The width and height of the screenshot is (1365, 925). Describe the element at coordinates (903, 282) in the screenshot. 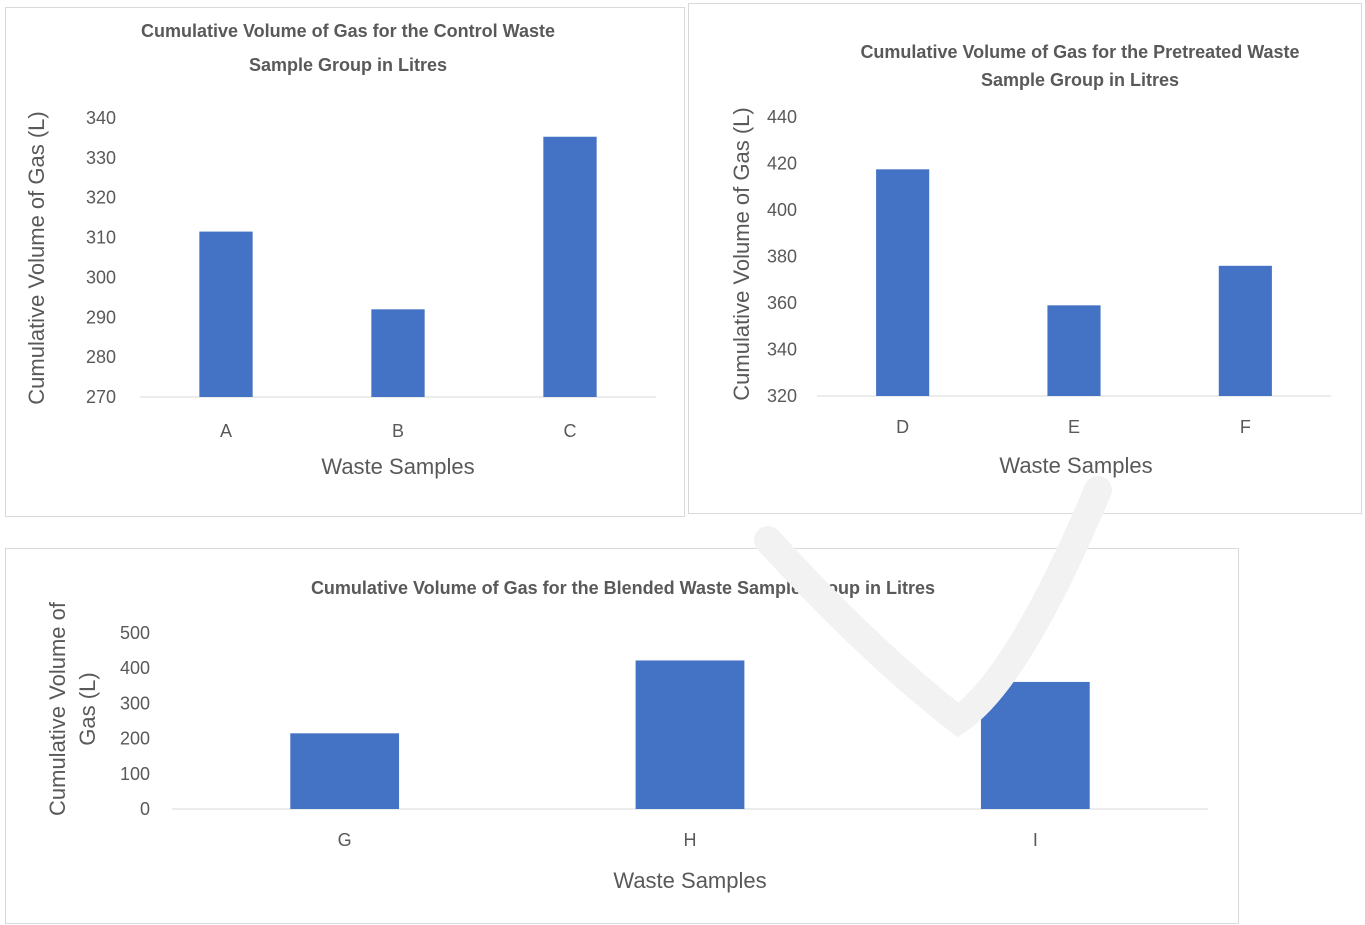

I see `bar-d` at that location.